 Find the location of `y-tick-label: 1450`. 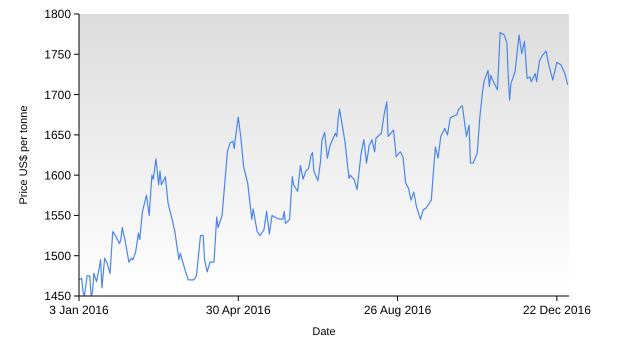

y-tick-label: 1450 is located at coordinates (58, 296).